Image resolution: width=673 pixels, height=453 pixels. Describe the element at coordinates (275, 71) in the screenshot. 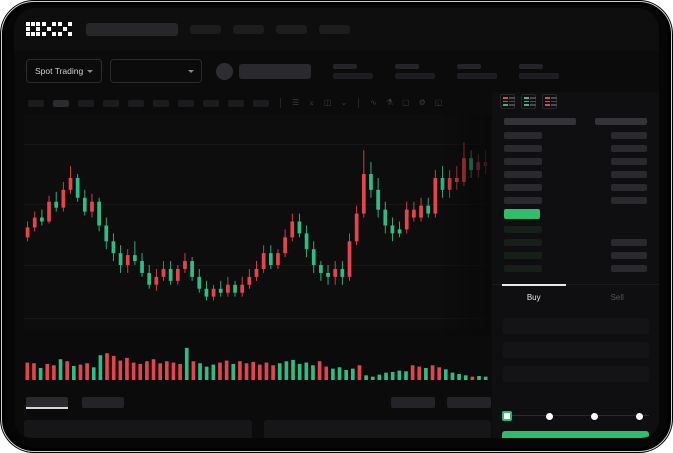

I see `pair-name-label` at that location.